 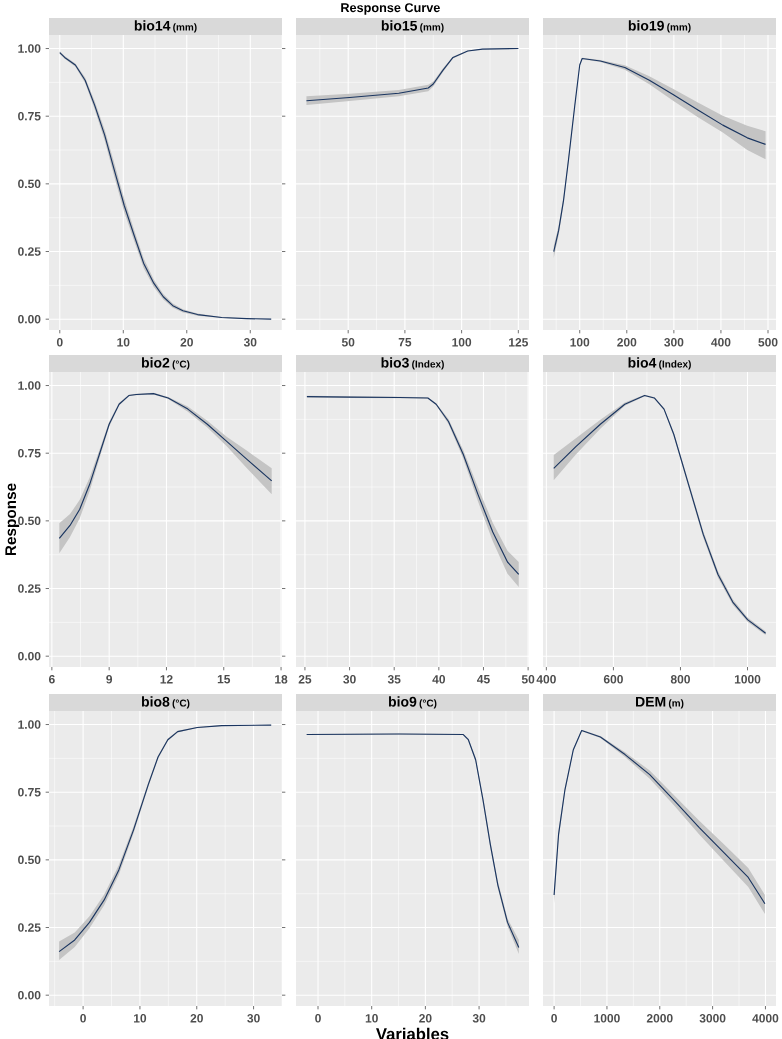 What do you see at coordinates (765, 1018) in the screenshot?
I see `x-tick-label: 4000` at bounding box center [765, 1018].